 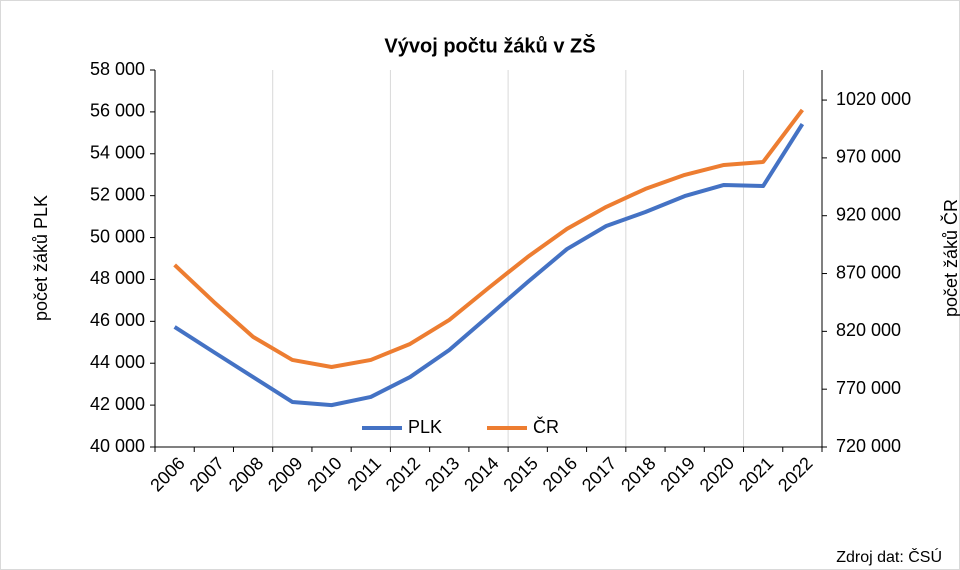 What do you see at coordinates (117, 236) in the screenshot?
I see `y-tick-label: 50 000` at bounding box center [117, 236].